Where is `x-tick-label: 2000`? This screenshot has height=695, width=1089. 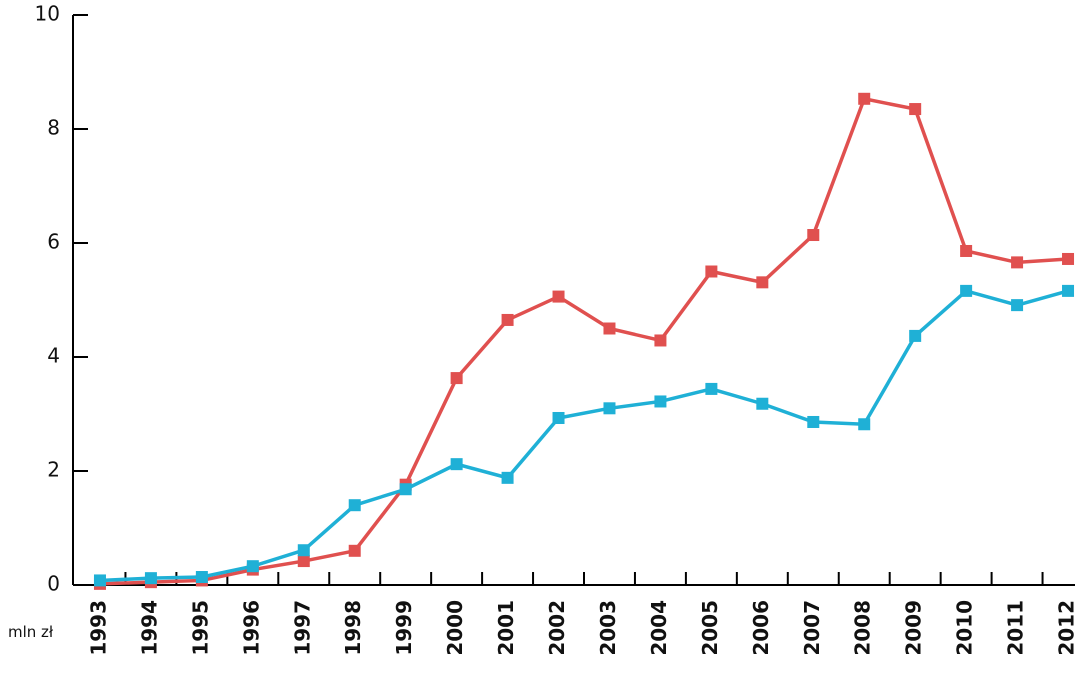
x-tick-label: 2000 is located at coordinates (455, 628).